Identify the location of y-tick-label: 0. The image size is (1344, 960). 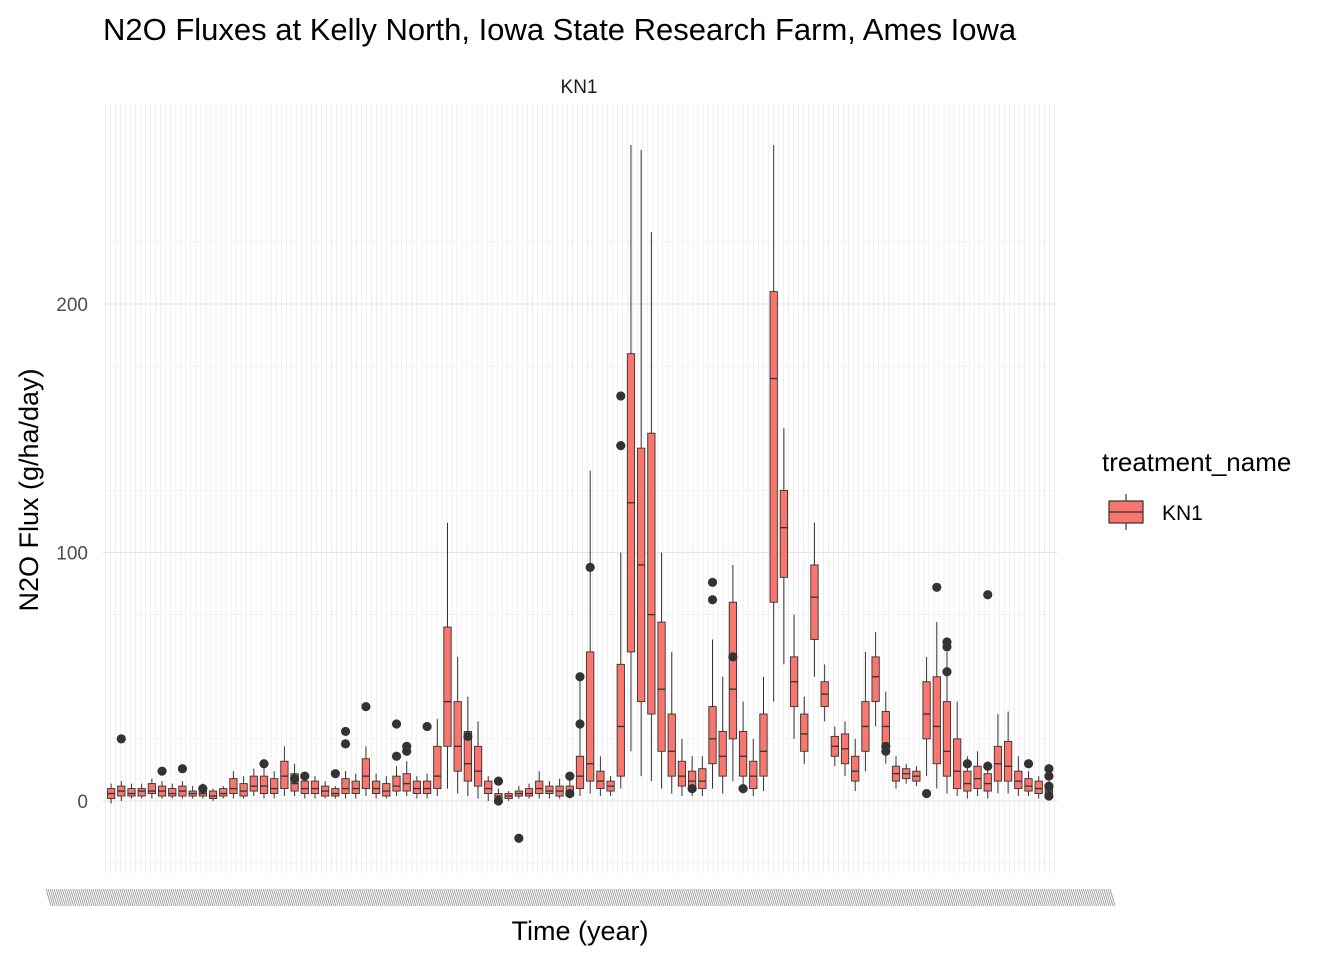
(82, 802).